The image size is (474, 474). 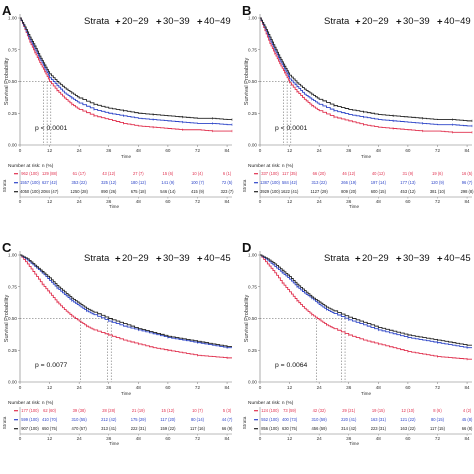 I want to click on risk-value: 66 (8), so click(x=467, y=428).